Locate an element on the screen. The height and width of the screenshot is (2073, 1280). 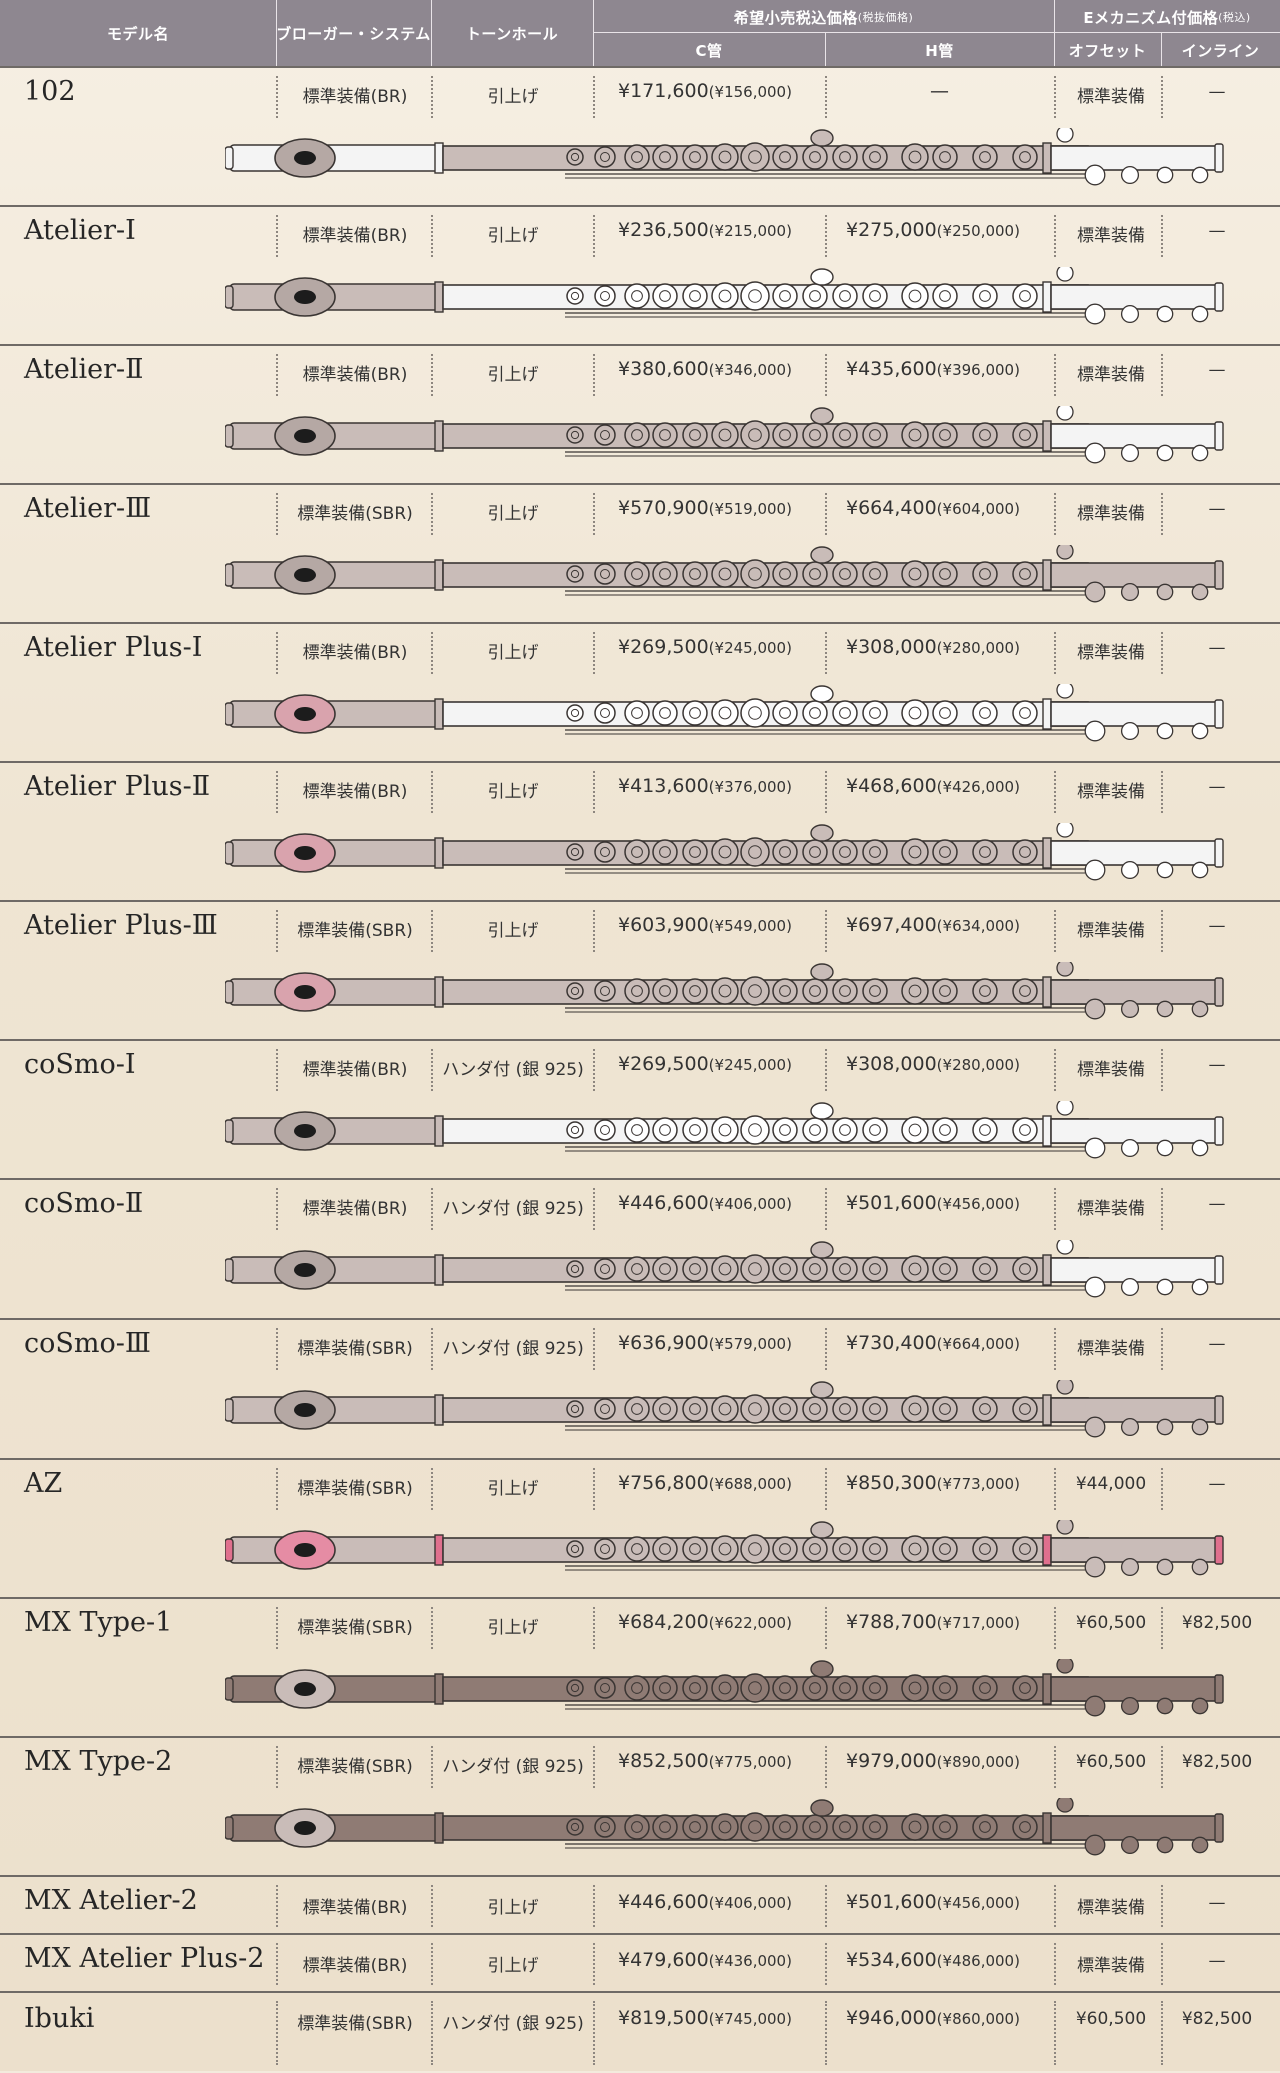
h-foot-price: ¥730,400(¥664,000) is located at coordinates (933, 1343).